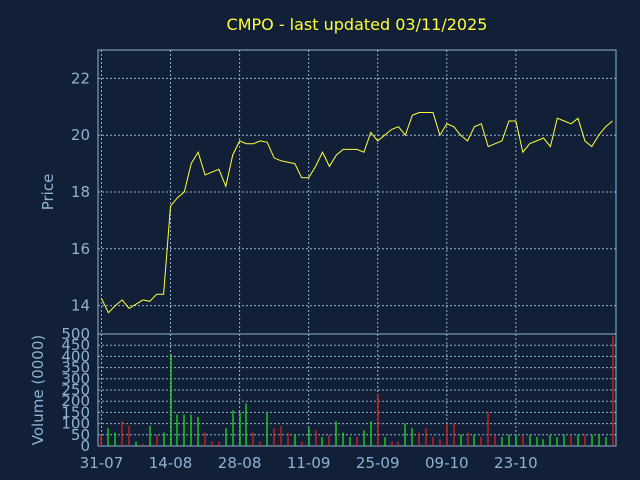  I want to click on volume-tick-label: 400, so click(75, 356).